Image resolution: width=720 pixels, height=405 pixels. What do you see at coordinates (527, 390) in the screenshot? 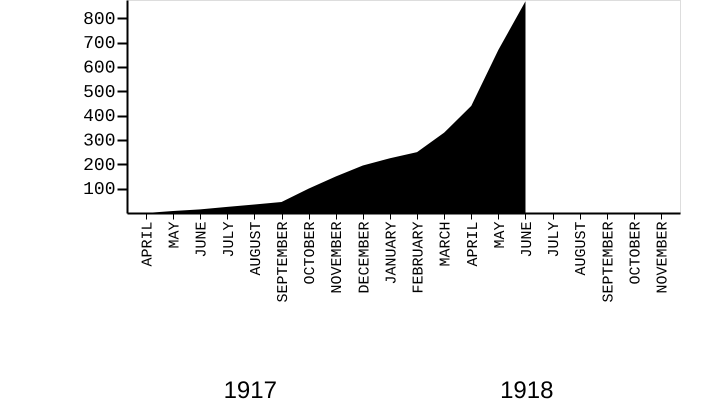
I see `text: 1918` at bounding box center [527, 390].